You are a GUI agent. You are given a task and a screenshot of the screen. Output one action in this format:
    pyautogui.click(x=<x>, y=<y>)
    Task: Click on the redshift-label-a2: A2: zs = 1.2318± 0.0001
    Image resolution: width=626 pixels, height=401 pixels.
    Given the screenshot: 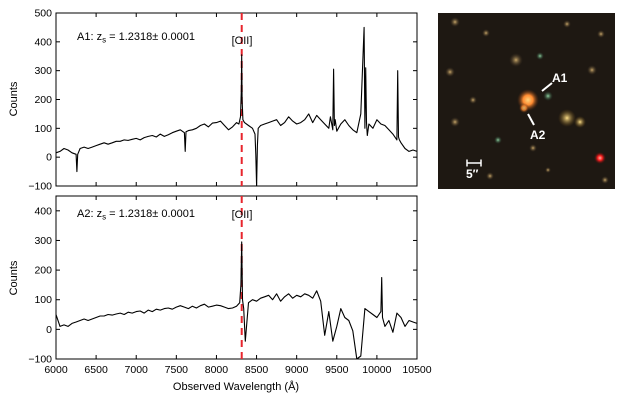 What is the action you would take?
    pyautogui.click(x=136, y=215)
    